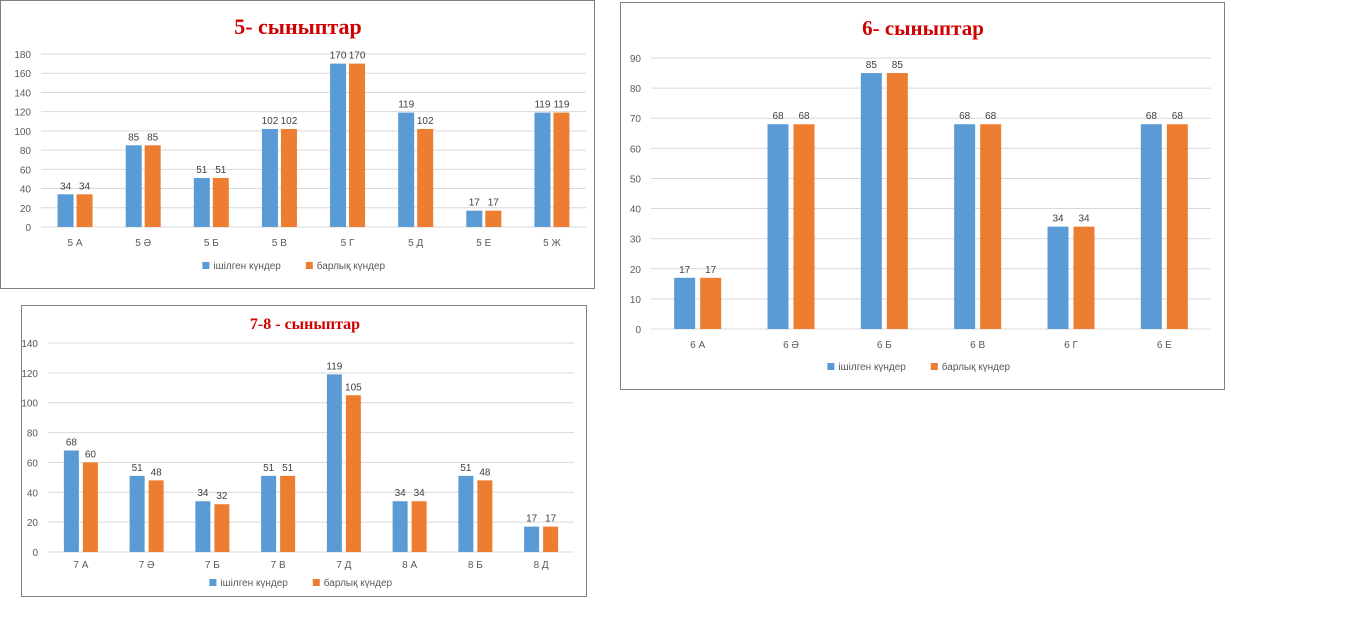  What do you see at coordinates (75, 243) in the screenshot?
I see `x-category-label: 5 А` at bounding box center [75, 243].